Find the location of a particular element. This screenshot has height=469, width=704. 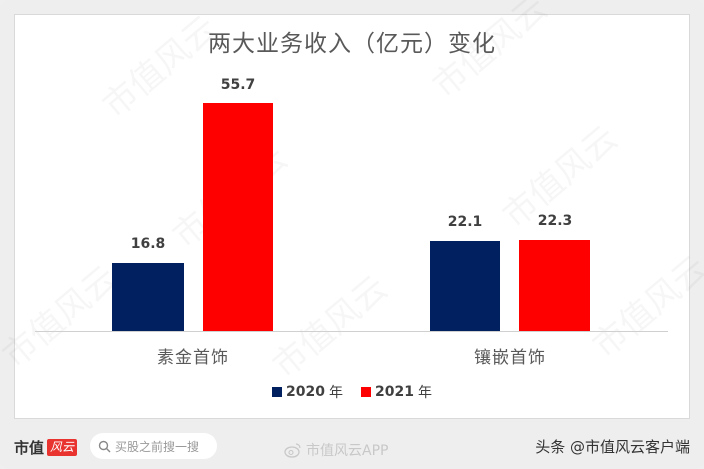

legend-year: 2020 is located at coordinates (305, 392).